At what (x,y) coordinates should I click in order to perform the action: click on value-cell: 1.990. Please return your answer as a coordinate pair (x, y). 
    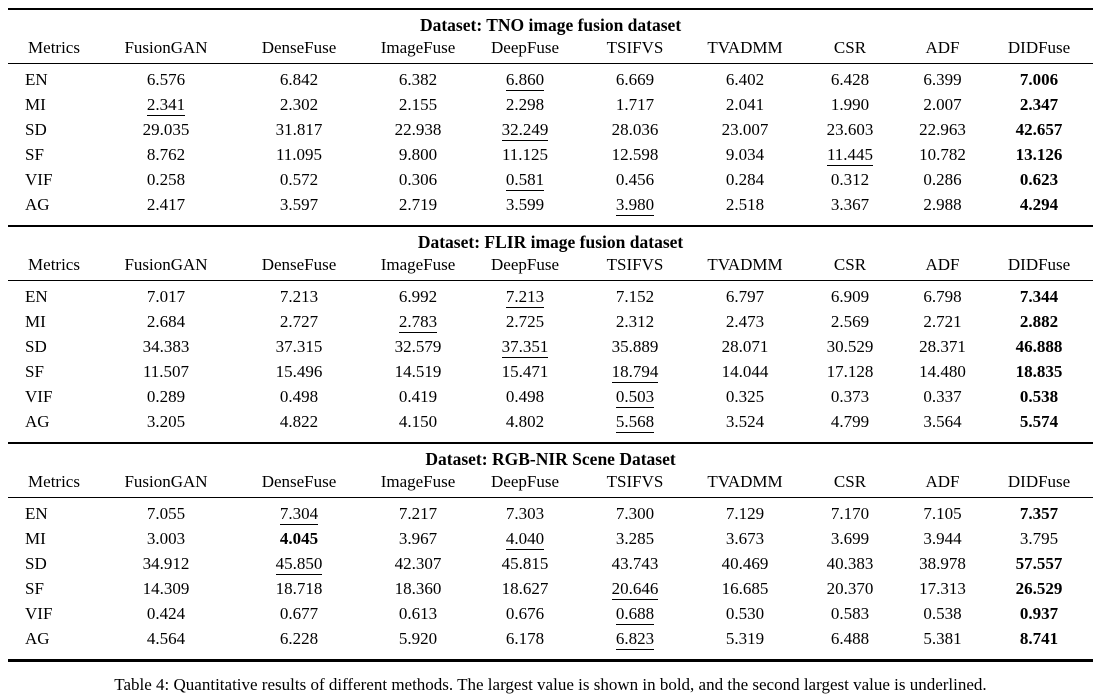
    Looking at the image, I should click on (850, 104).